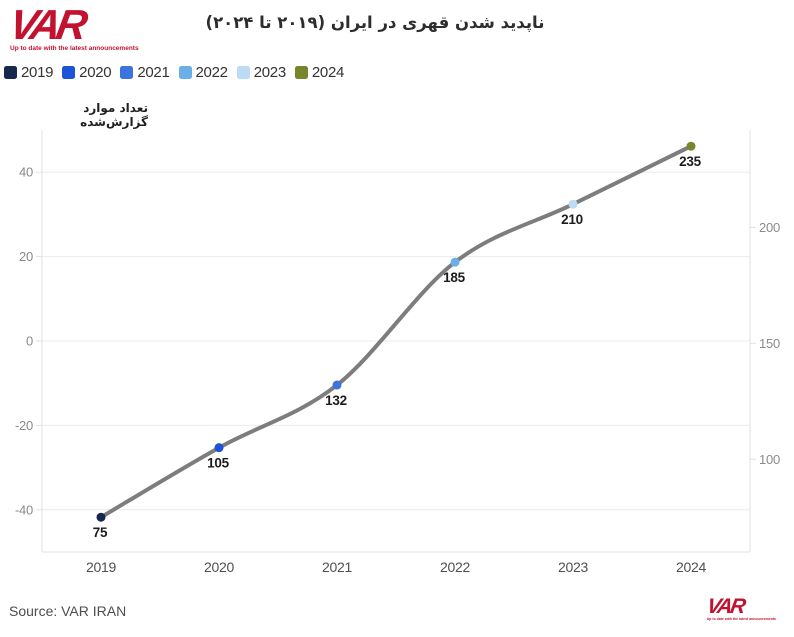  I want to click on x-axis-tick-label: 2019, so click(101, 567).